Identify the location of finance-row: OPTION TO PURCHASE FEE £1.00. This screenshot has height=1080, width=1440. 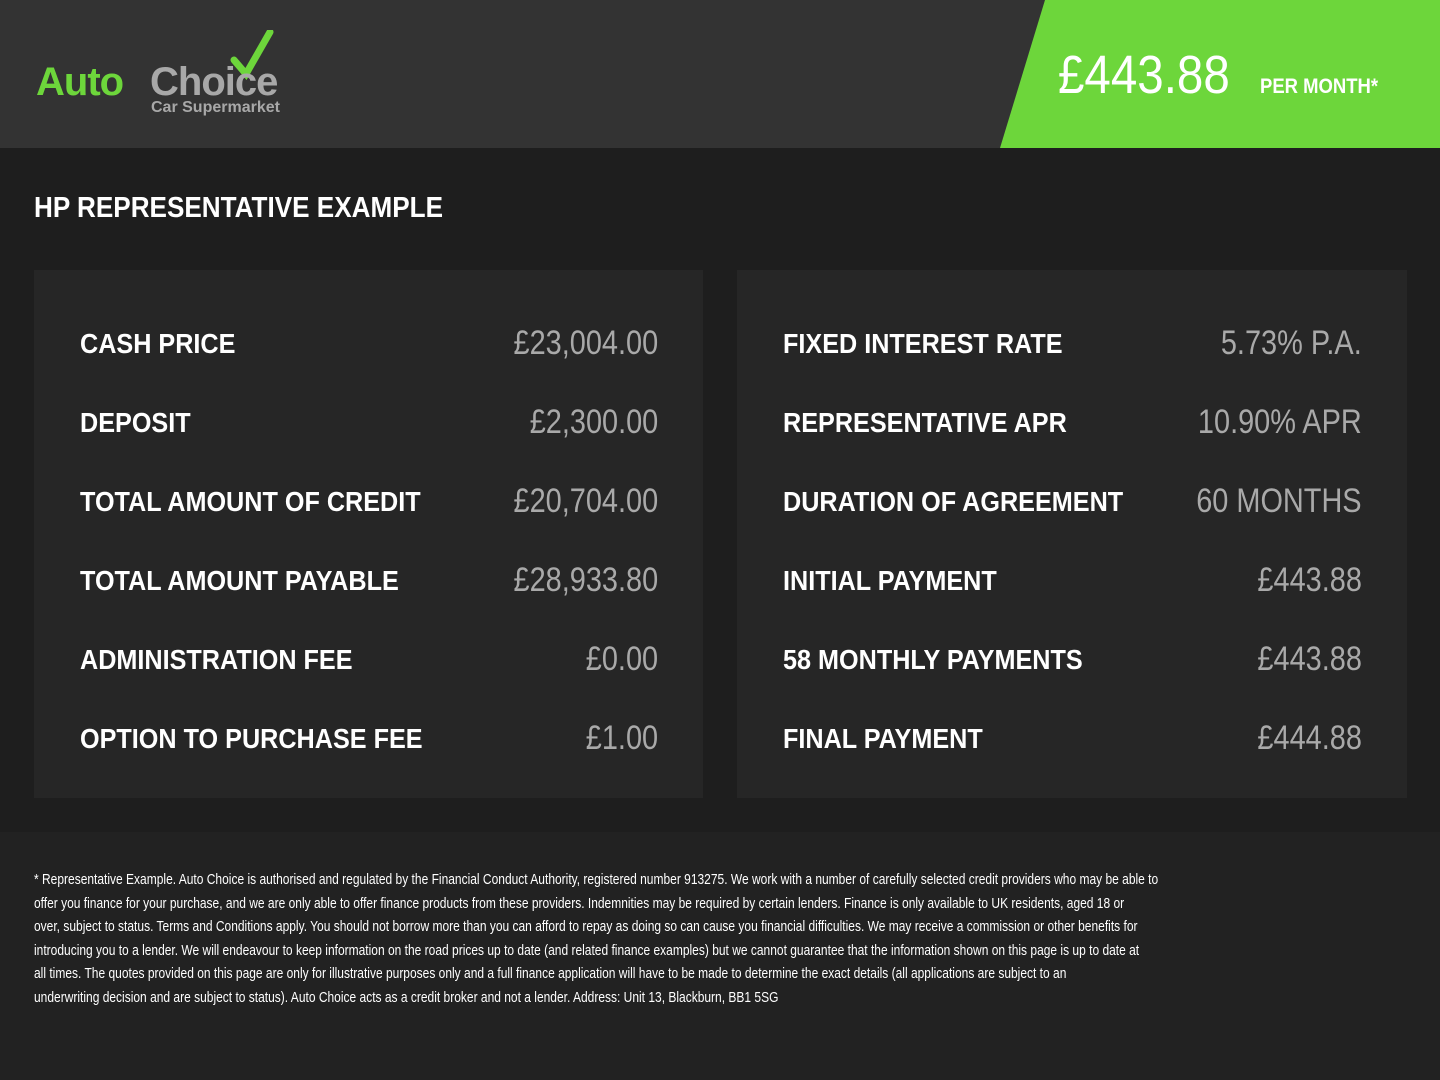
(369, 741).